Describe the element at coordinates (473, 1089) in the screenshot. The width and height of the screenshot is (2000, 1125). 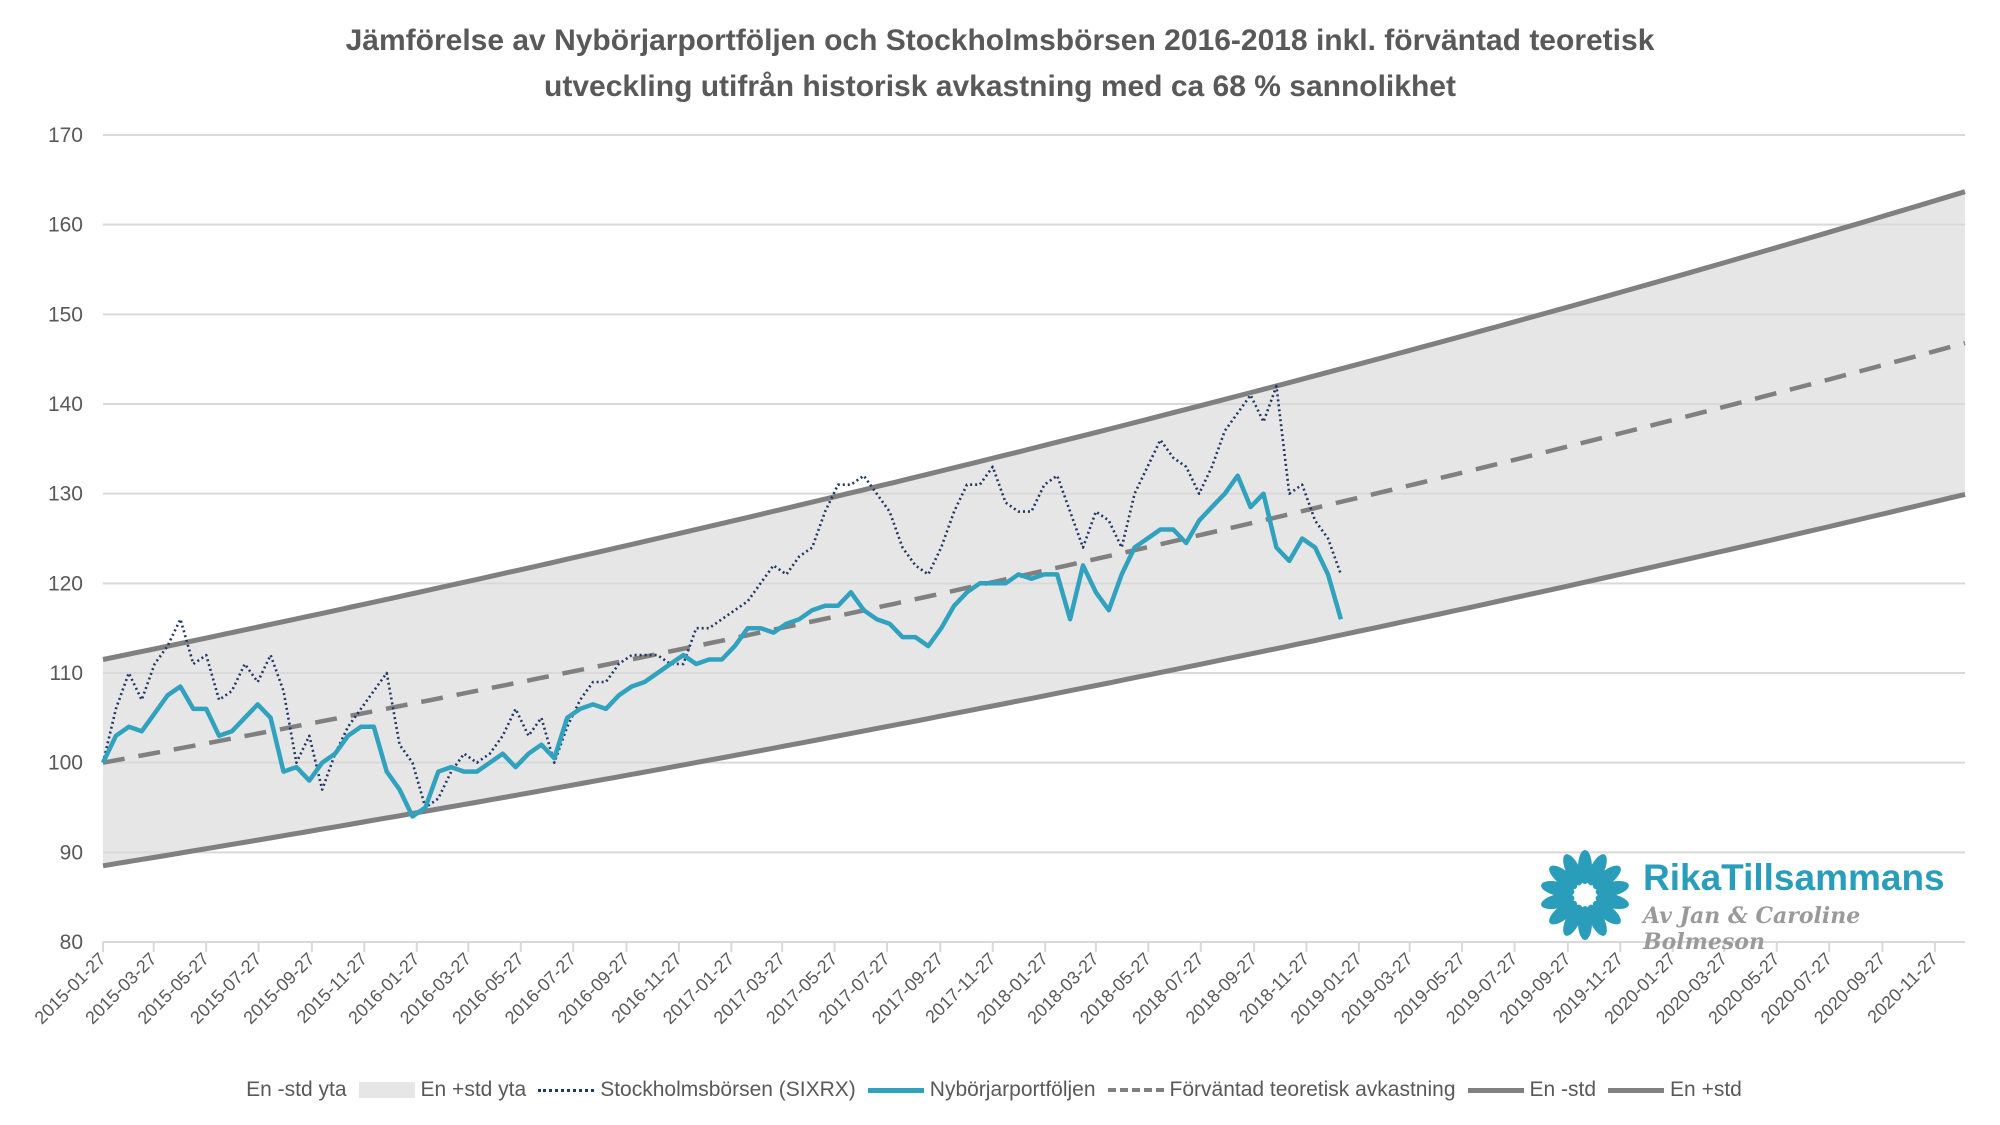
I see `legend-label: En +std yta` at that location.